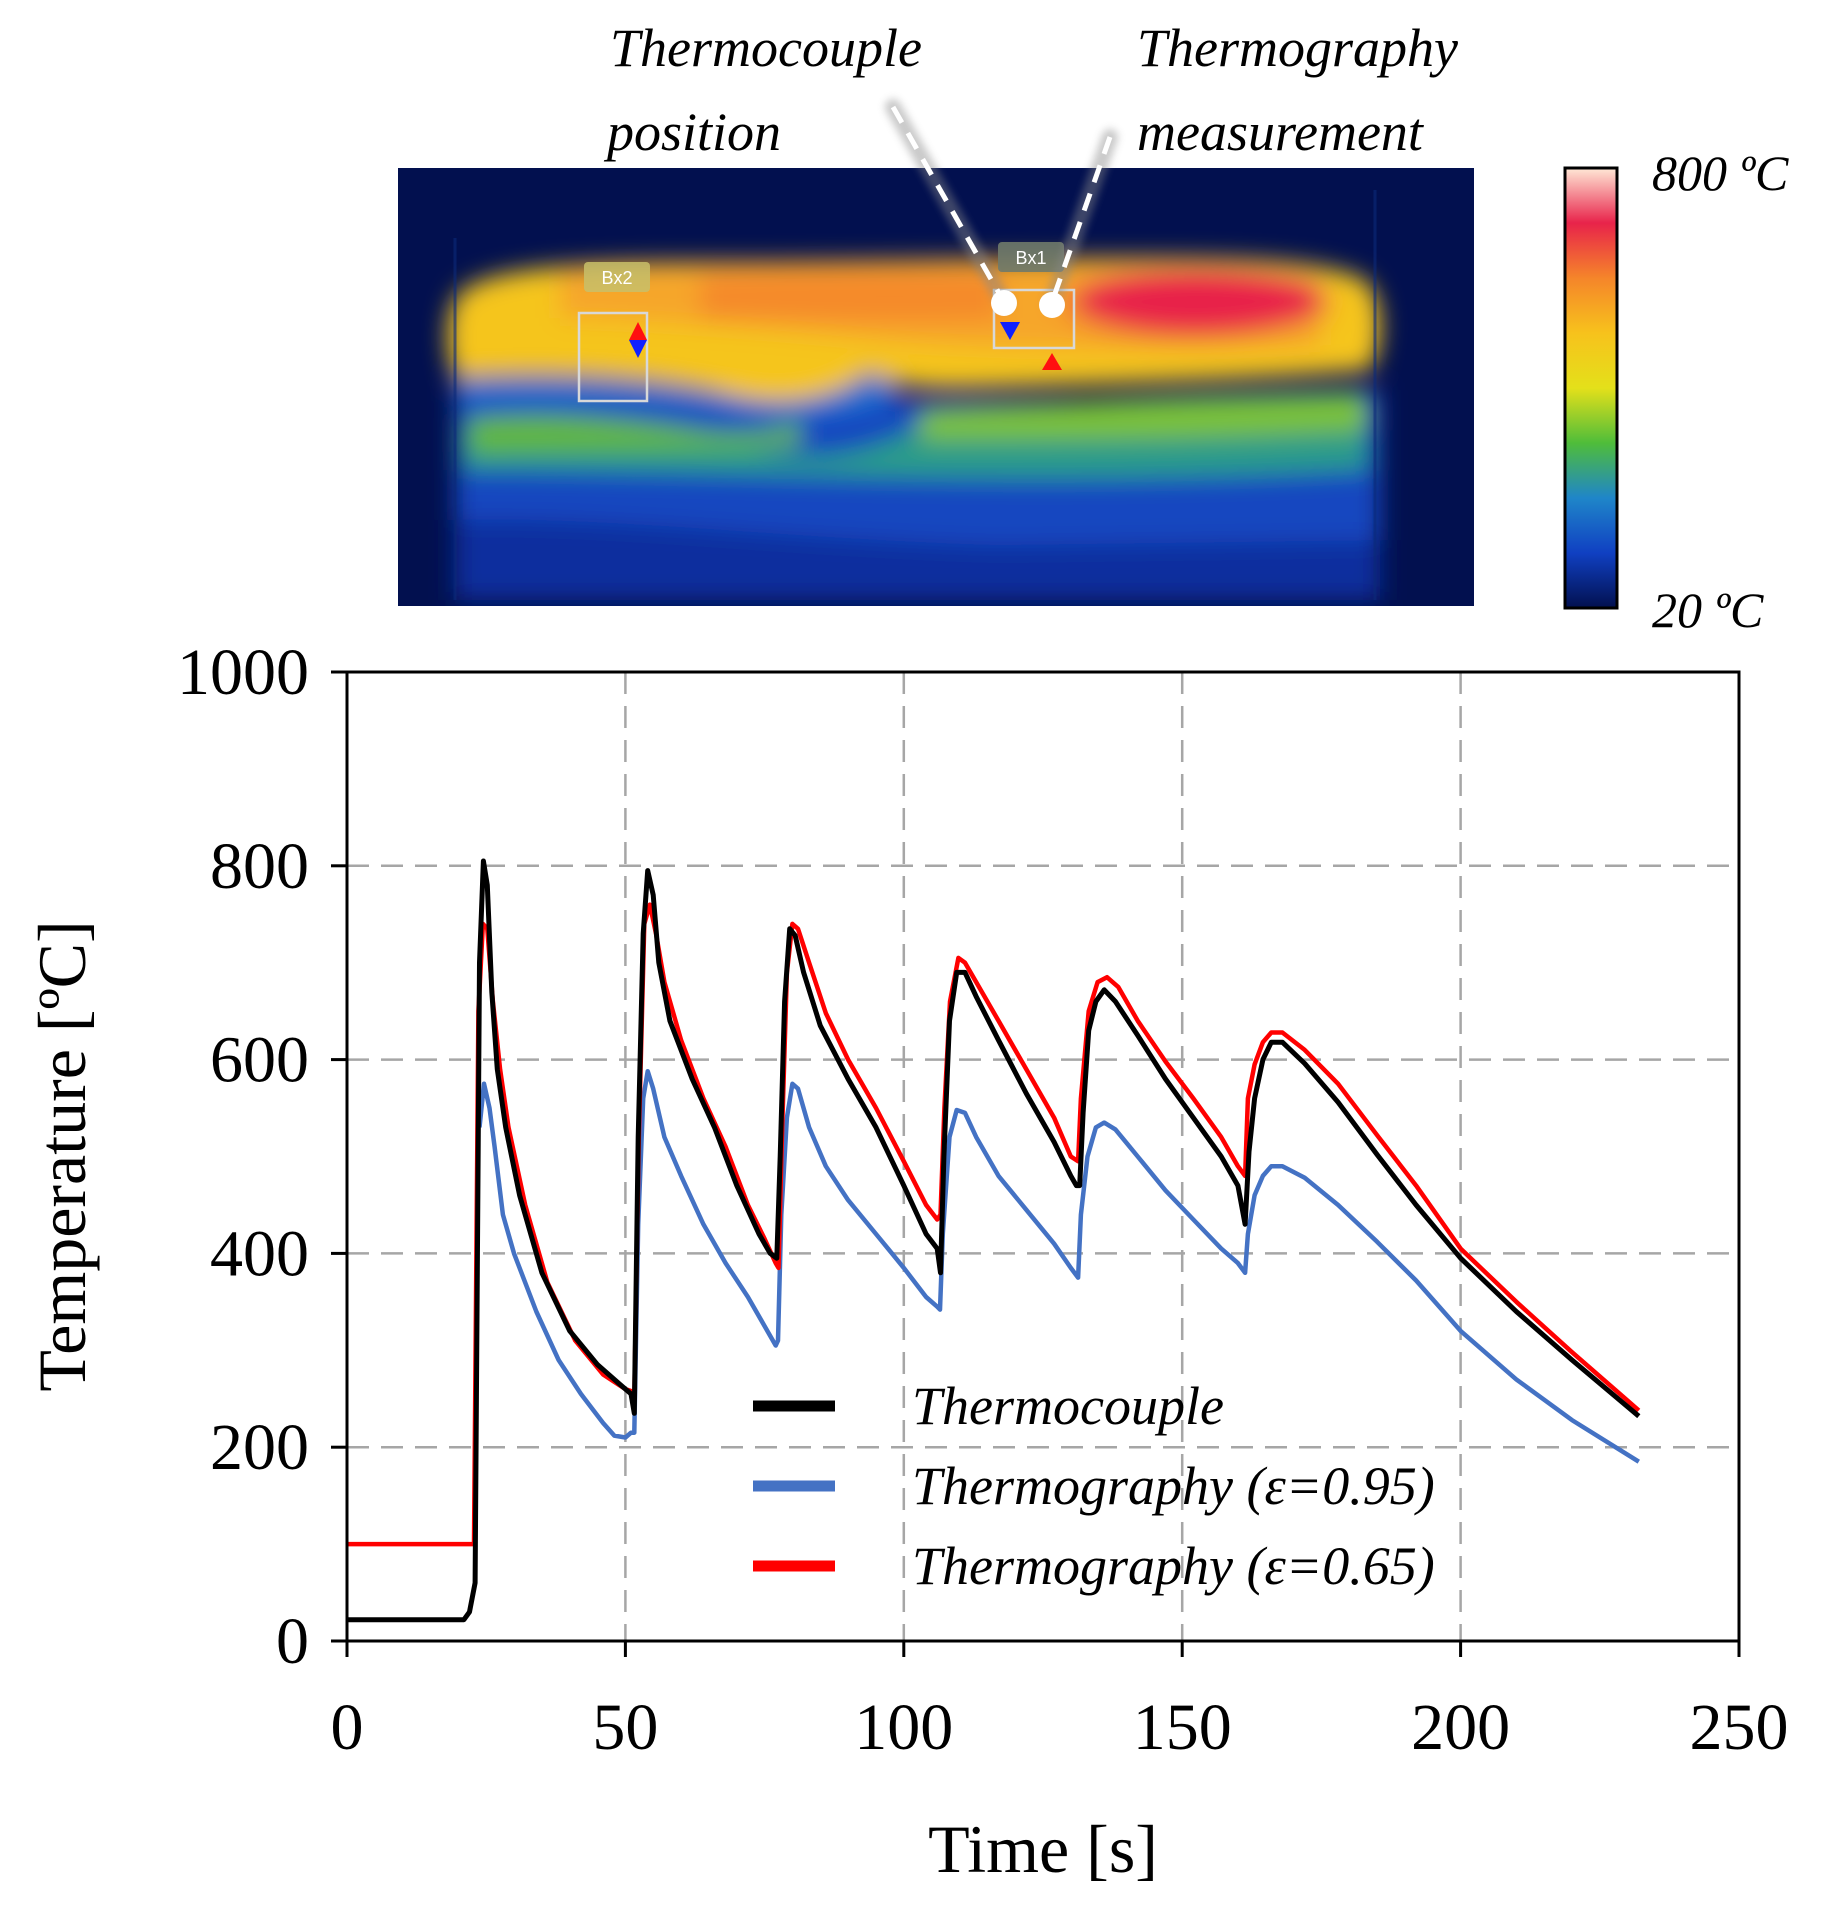 The width and height of the screenshot is (1848, 1913). What do you see at coordinates (1720, 173) in the screenshot?
I see `colorbar-max-label: 800 ºC` at bounding box center [1720, 173].